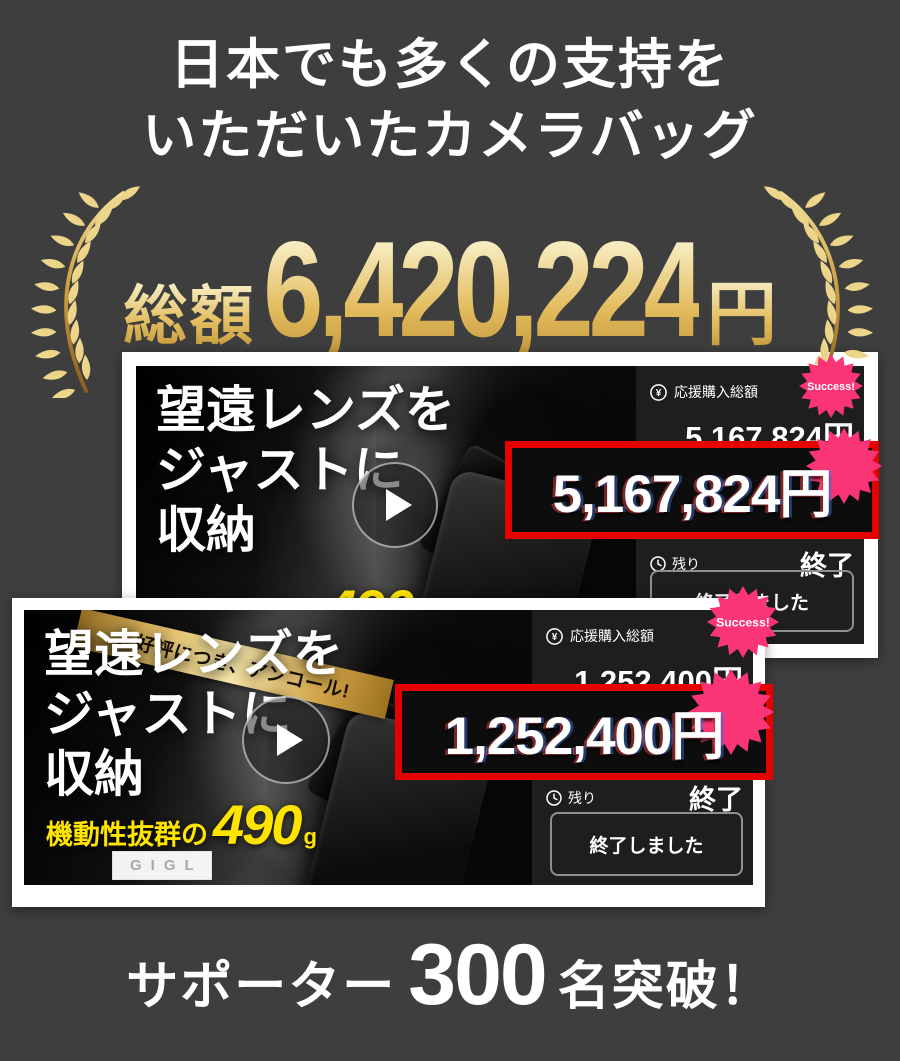 The width and height of the screenshot is (900, 1061). What do you see at coordinates (189, 311) in the screenshot?
I see `total-prefix: 総額` at bounding box center [189, 311].